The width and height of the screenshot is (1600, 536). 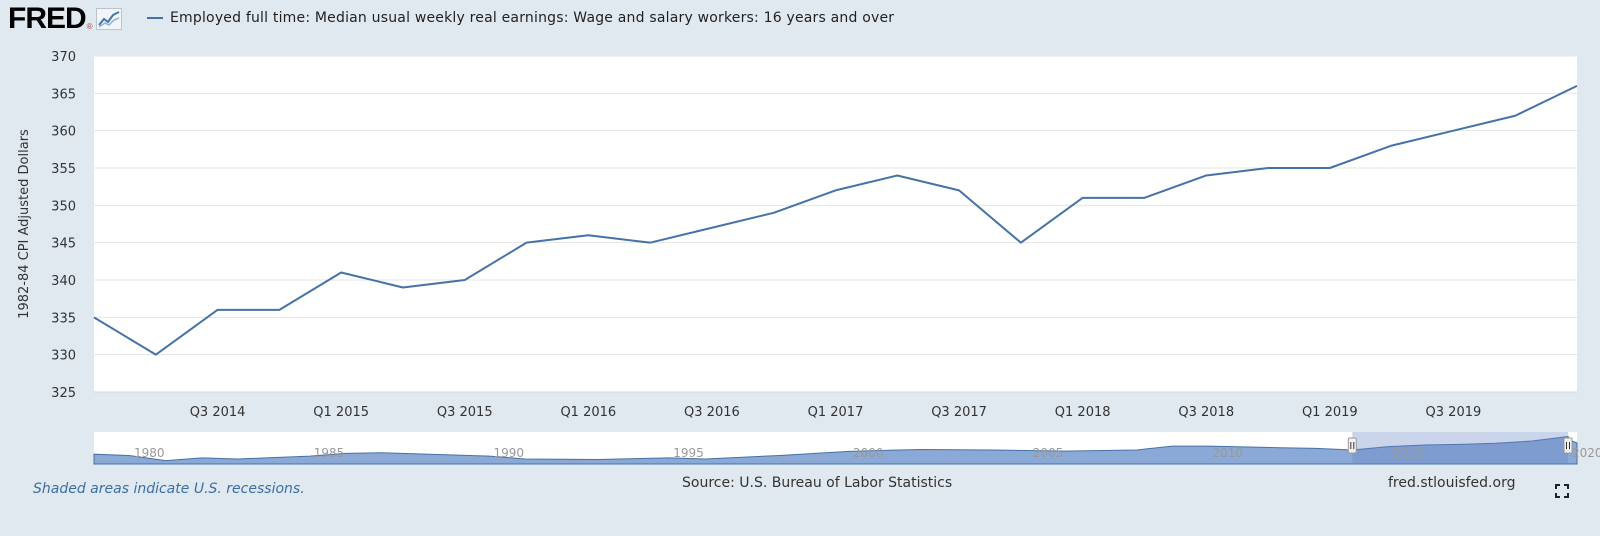 What do you see at coordinates (63, 132) in the screenshot?
I see `y-tick-label: 360` at bounding box center [63, 132].